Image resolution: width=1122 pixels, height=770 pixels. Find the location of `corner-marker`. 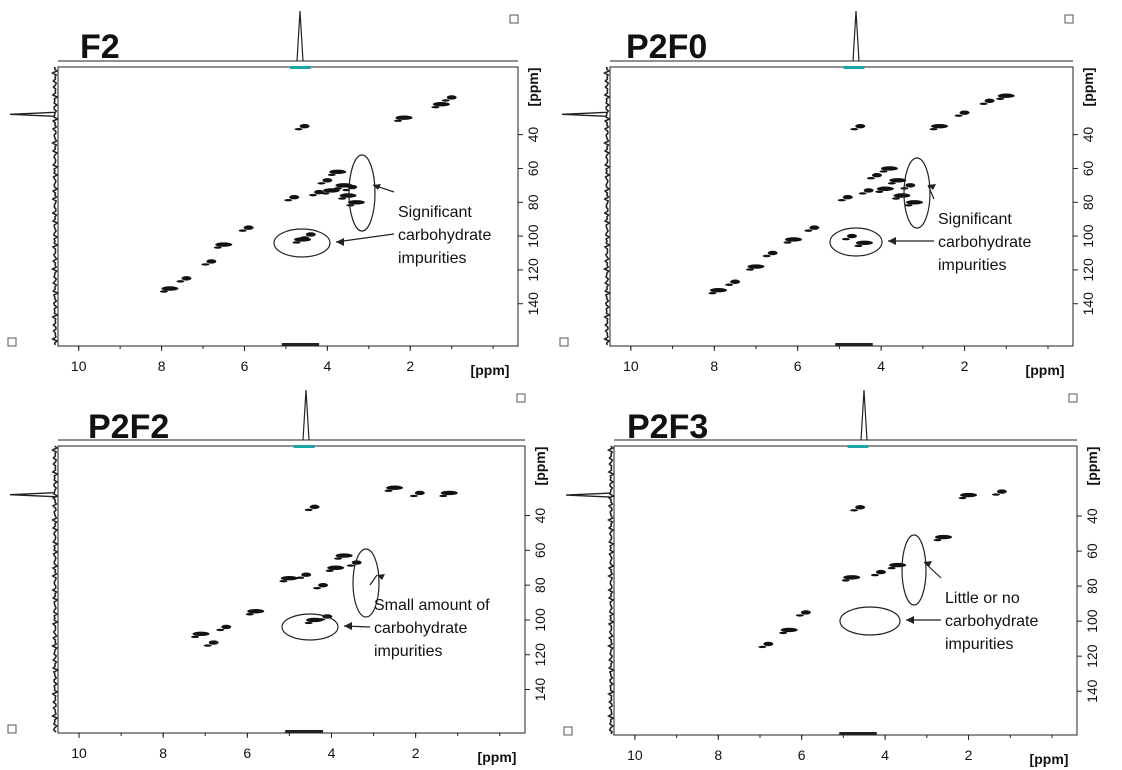

corner-marker is located at coordinates (1073, 398).